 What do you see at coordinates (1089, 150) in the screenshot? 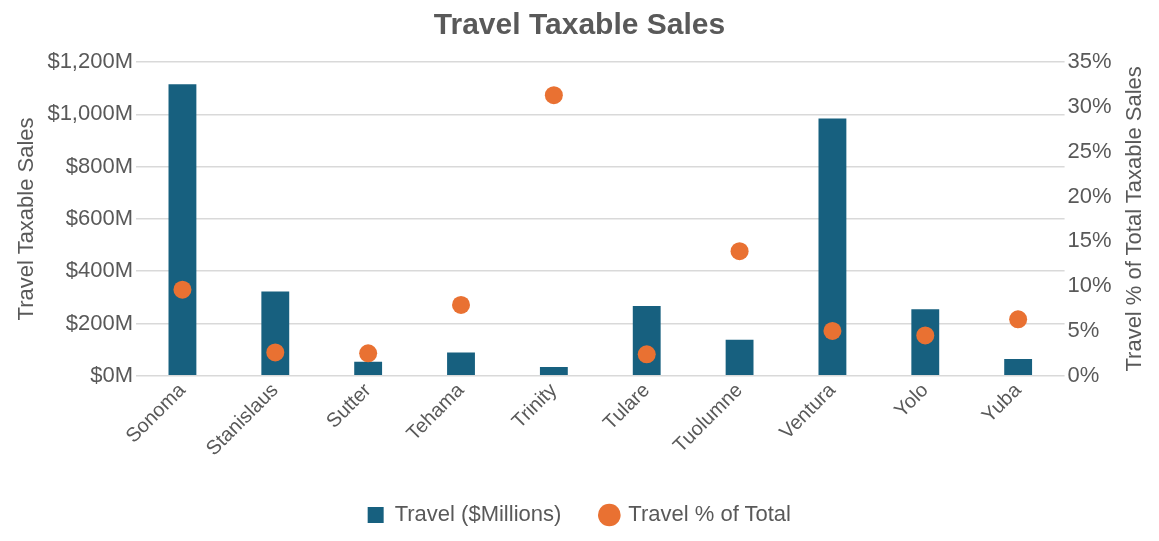
I see `y2-tick-label: 25%` at bounding box center [1089, 150].